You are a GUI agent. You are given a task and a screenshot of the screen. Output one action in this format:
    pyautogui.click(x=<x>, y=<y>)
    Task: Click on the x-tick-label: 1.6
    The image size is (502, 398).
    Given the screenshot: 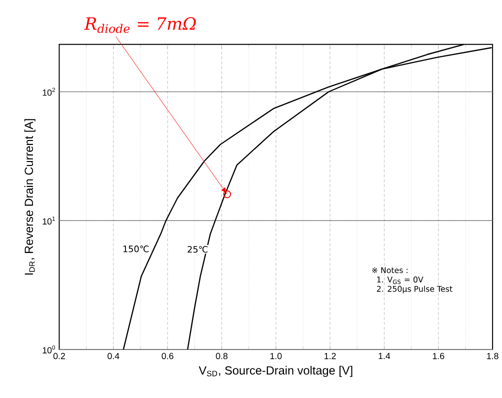 What is the action you would take?
    pyautogui.click(x=438, y=356)
    